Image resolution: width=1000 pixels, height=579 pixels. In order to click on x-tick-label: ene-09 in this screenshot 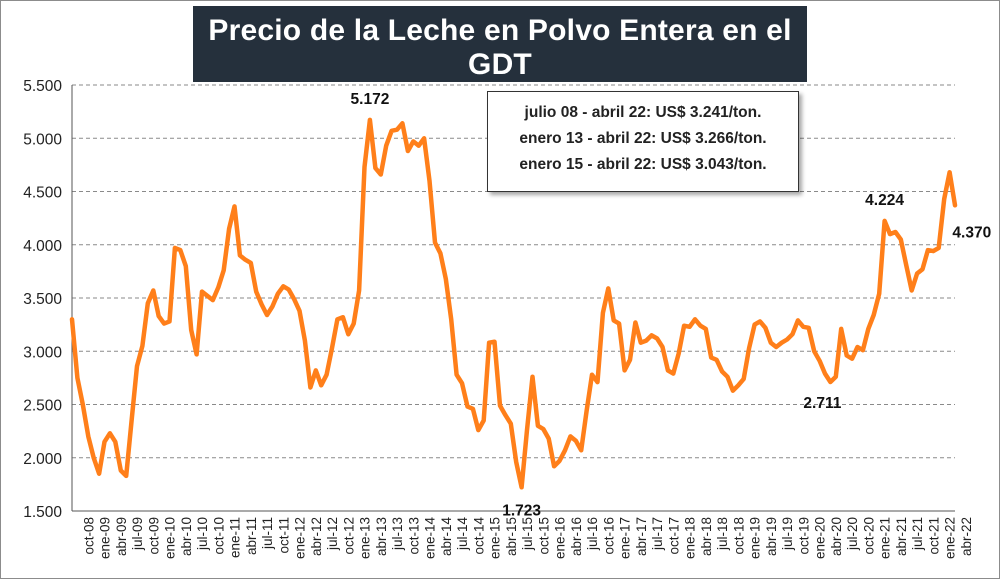, I will do `click(105, 538)`.